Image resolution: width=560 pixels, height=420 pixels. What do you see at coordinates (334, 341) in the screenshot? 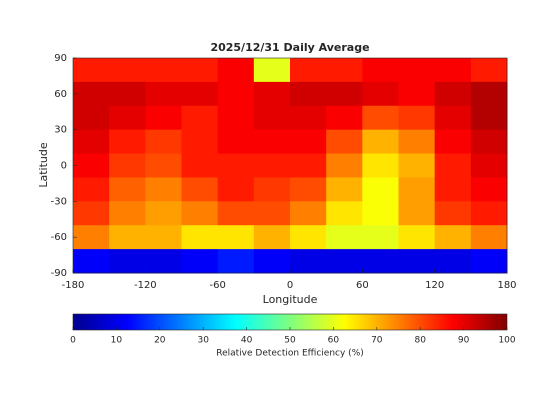
I see `colorbar-tick-label: 60` at bounding box center [334, 341].